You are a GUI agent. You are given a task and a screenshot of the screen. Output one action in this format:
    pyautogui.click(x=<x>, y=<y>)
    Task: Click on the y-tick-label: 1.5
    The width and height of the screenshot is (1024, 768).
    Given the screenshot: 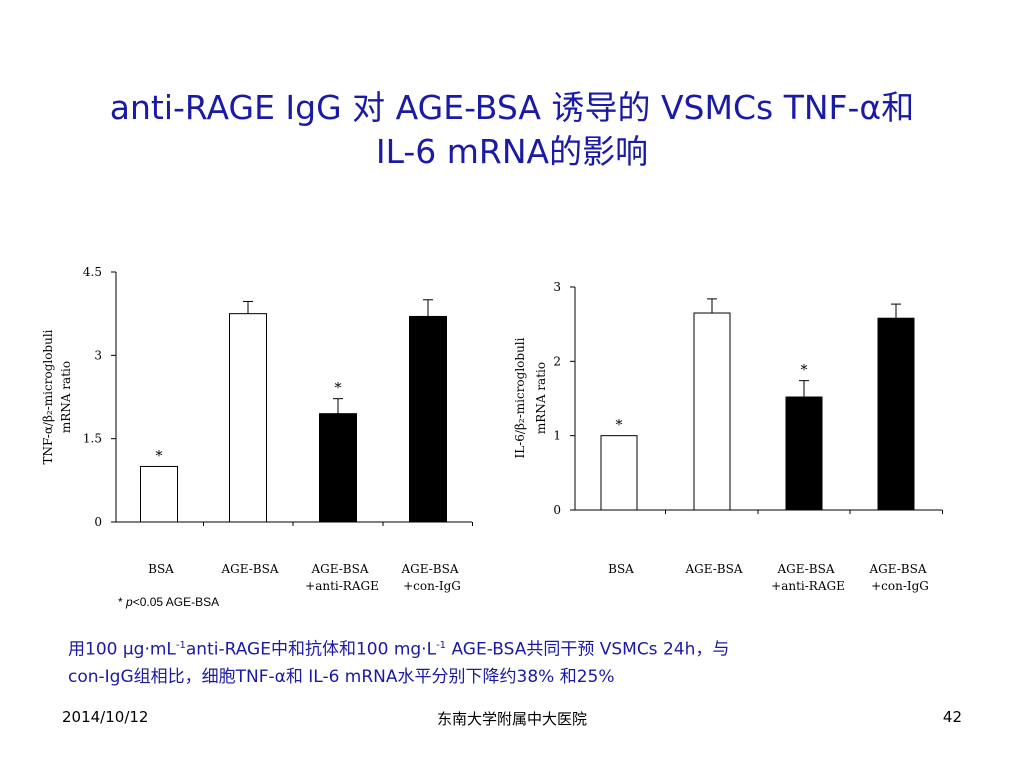 What is the action you would take?
    pyautogui.click(x=92, y=439)
    